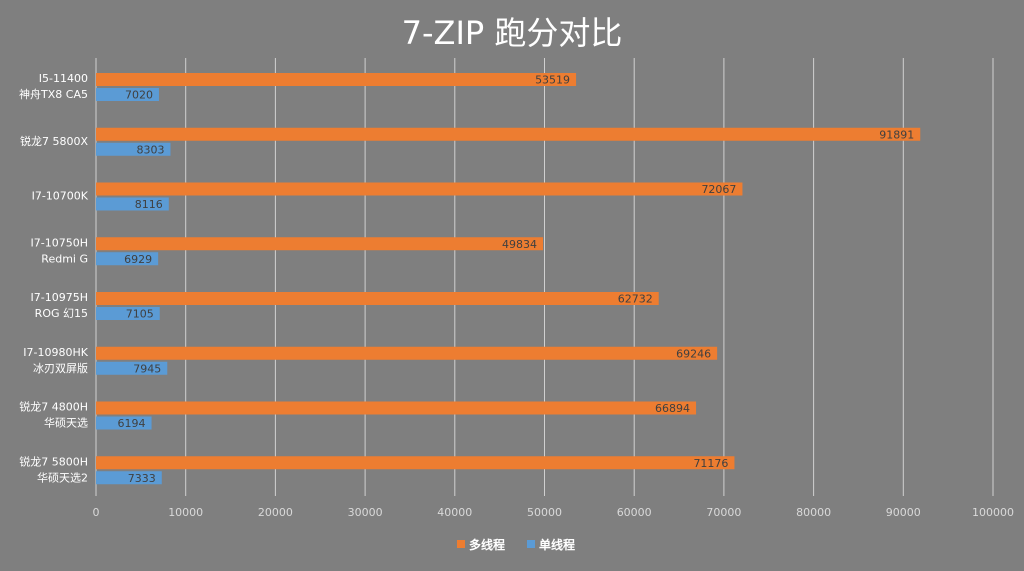 The height and width of the screenshot is (571, 1024). Describe the element at coordinates (132, 423) in the screenshot. I see `data-label-single-6: 6194` at that location.